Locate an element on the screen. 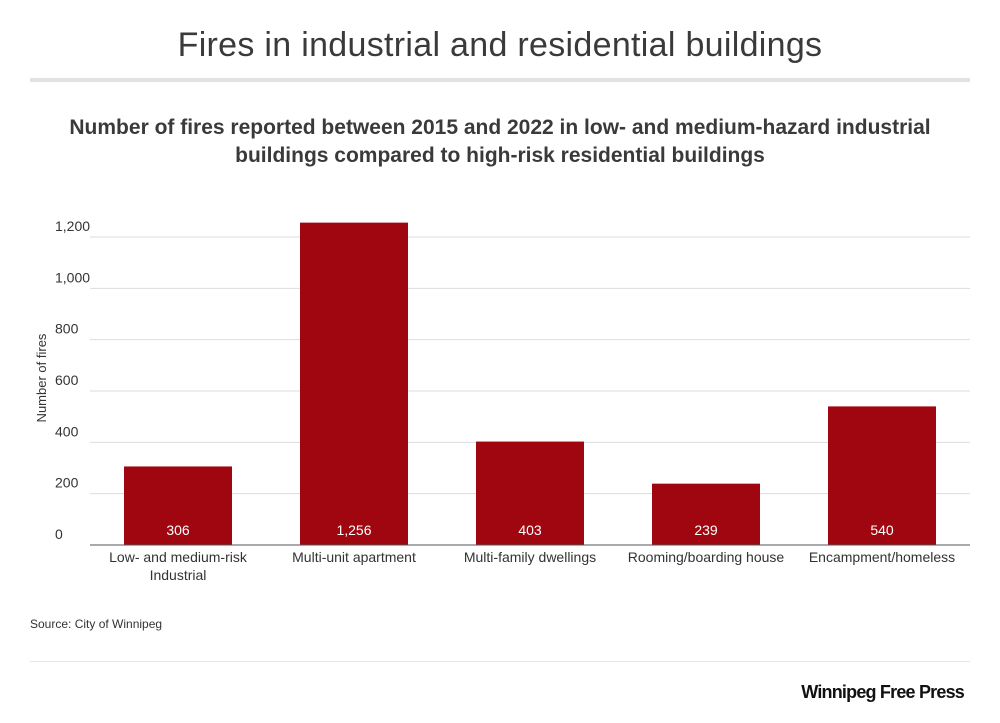  y-tick-label: 200 is located at coordinates (67, 483).